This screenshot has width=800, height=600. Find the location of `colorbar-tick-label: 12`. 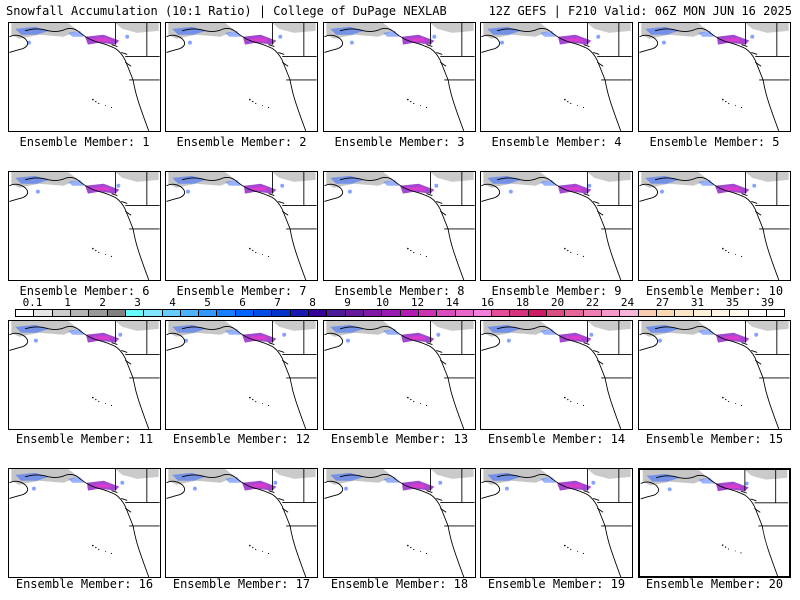

colorbar-tick-label: 12 is located at coordinates (417, 302).